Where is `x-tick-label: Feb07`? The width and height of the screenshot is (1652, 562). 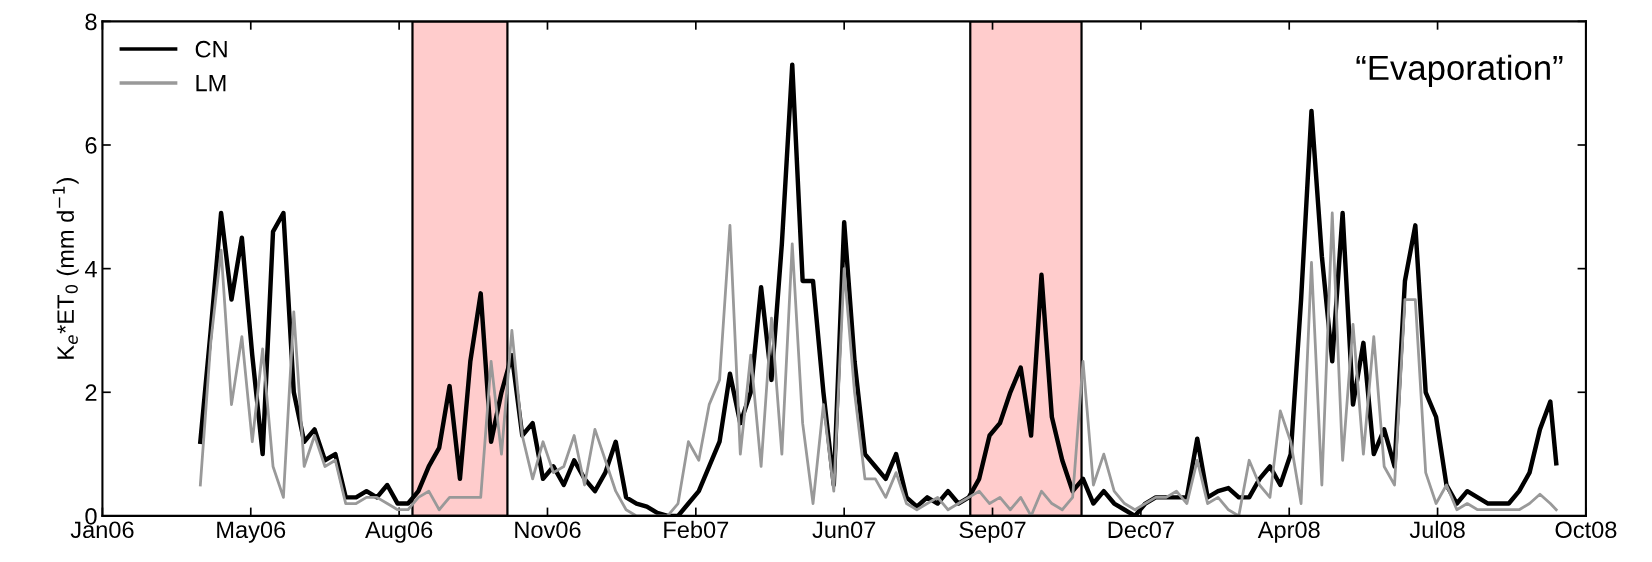
x-tick-label: Feb07 is located at coordinates (696, 529).